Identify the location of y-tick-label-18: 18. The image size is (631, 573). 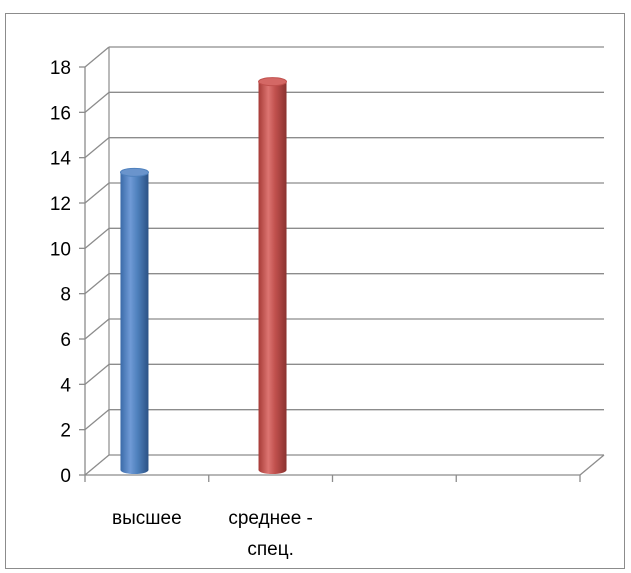
(60, 68).